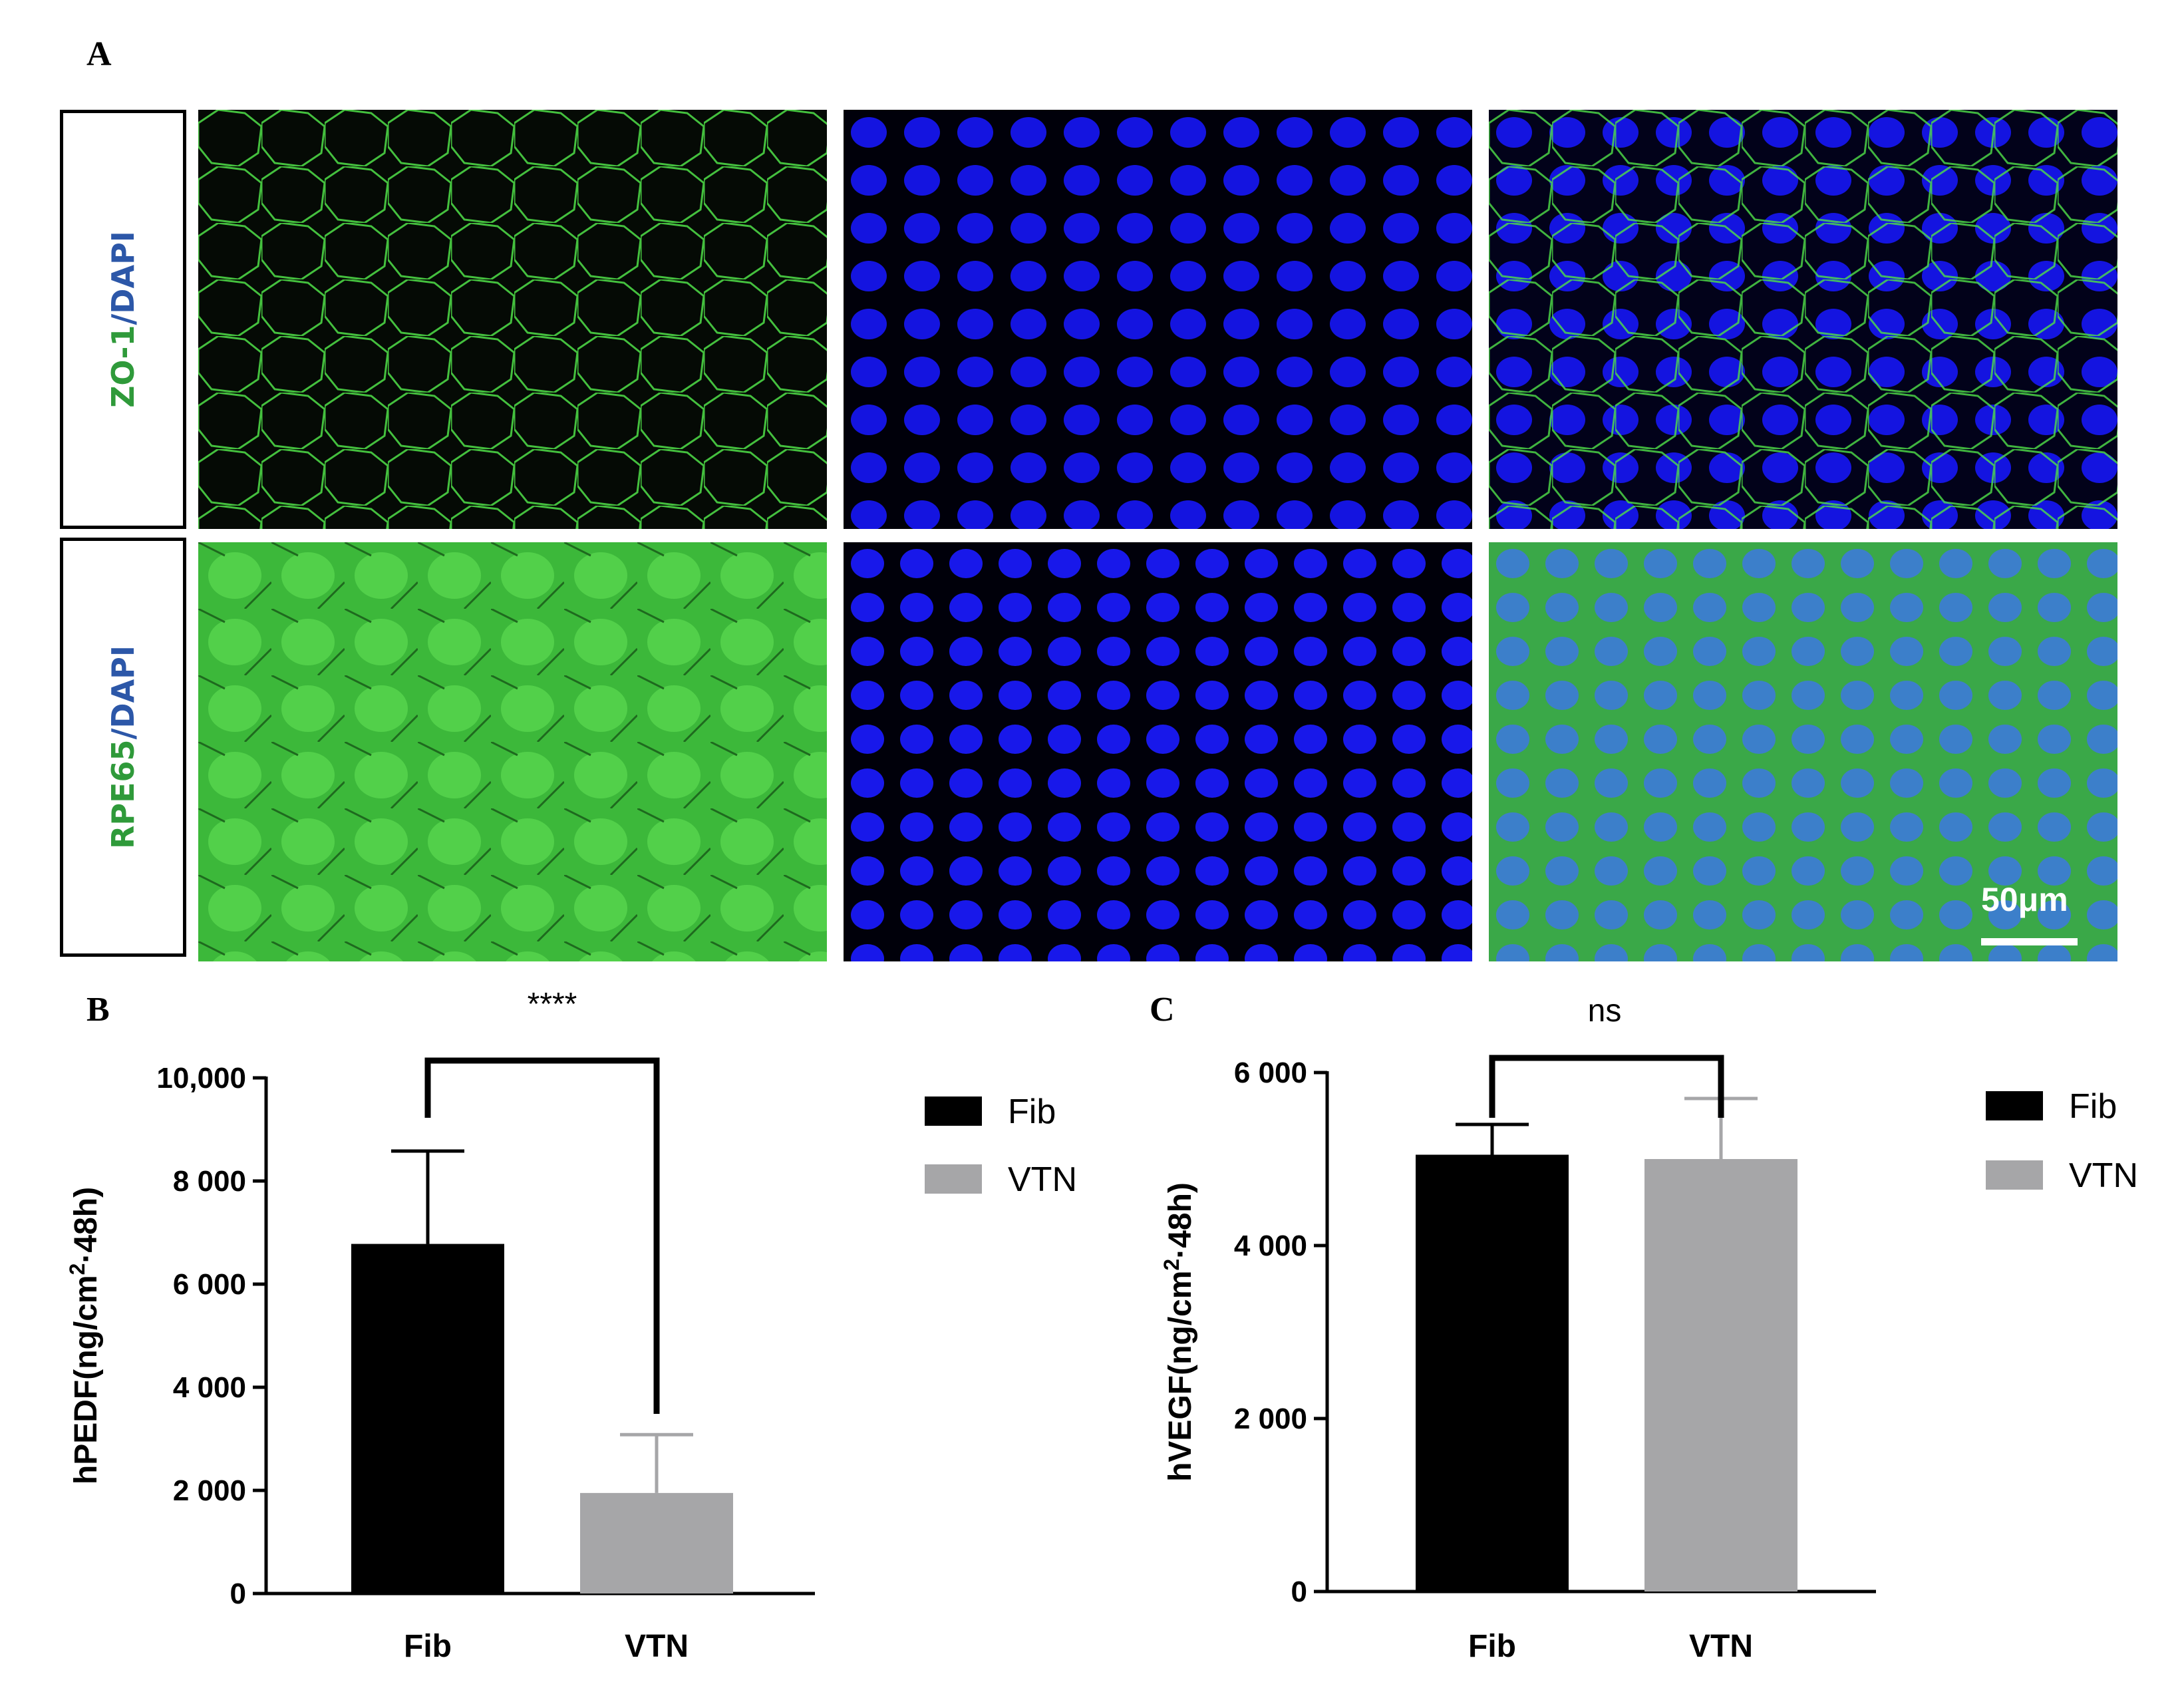 Image resolution: width=2184 pixels, height=1688 pixels. Describe the element at coordinates (427, 1419) in the screenshot. I see `chart-b-bar-fib` at that location.